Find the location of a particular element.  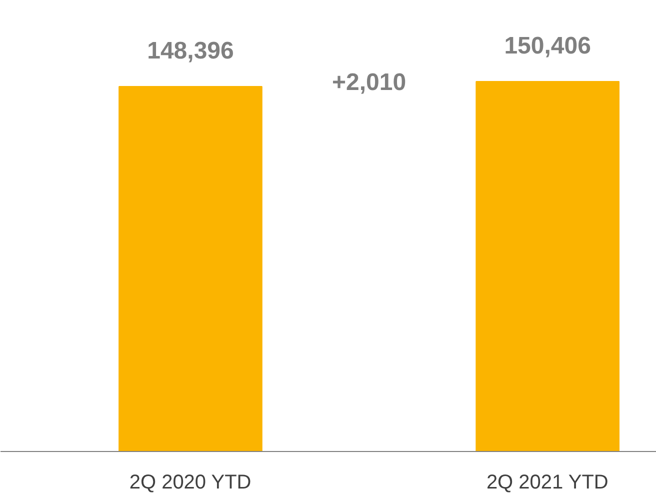

data-label: 148,396 is located at coordinates (190, 50).